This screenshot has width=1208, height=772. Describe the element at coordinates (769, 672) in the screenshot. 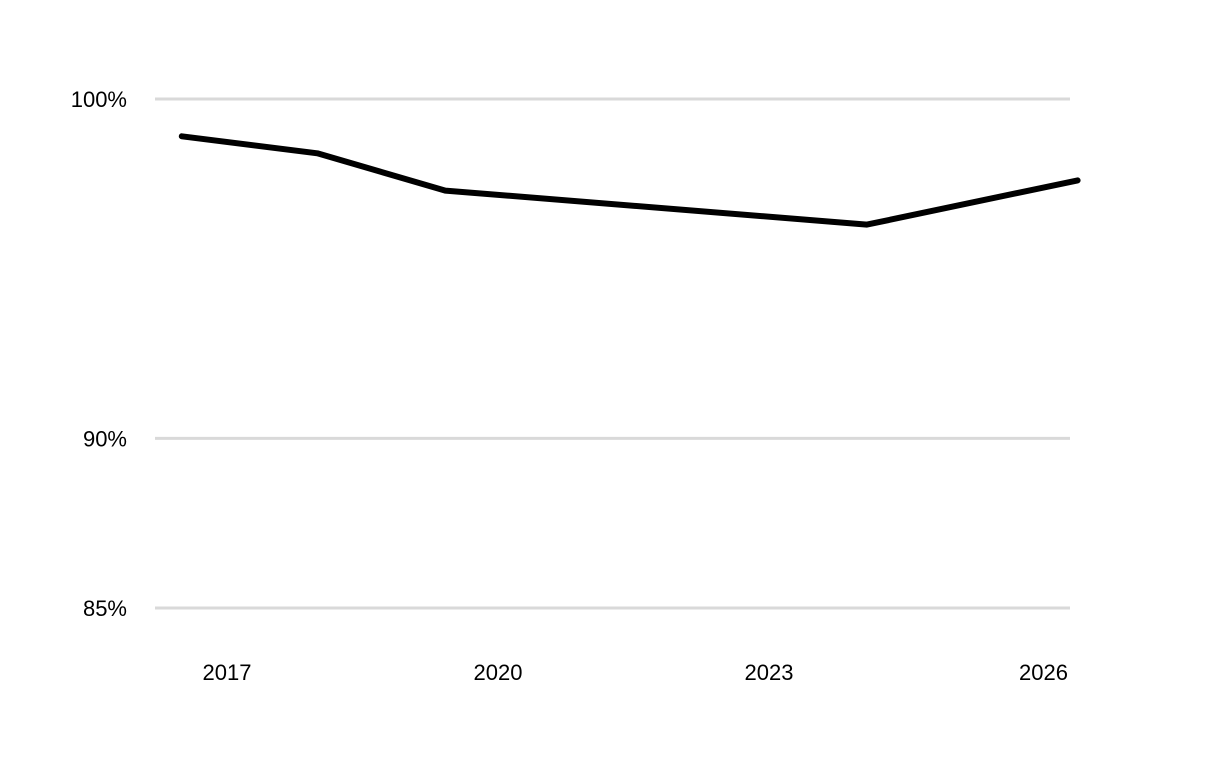

I see `x-tick-label: 2023` at that location.